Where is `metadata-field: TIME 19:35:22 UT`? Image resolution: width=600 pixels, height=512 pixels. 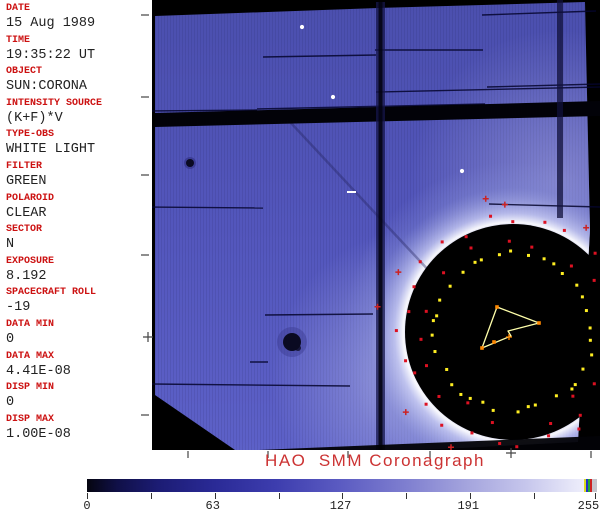 metadata-field: TIME 19:35:22 UT is located at coordinates (76, 49).